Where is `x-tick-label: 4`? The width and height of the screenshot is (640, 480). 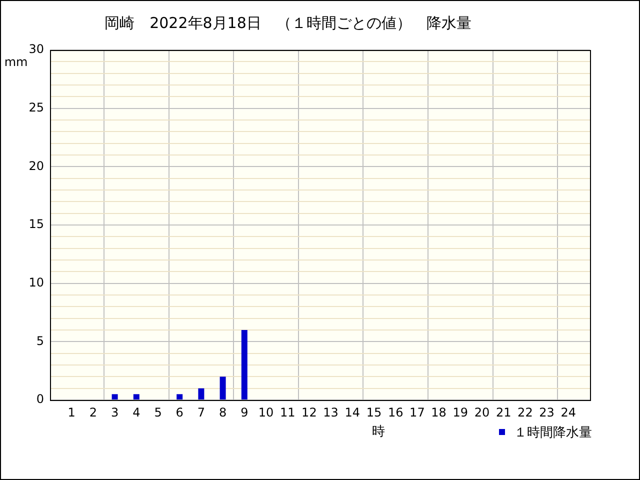 x-tick-label: 4 is located at coordinates (136, 412).